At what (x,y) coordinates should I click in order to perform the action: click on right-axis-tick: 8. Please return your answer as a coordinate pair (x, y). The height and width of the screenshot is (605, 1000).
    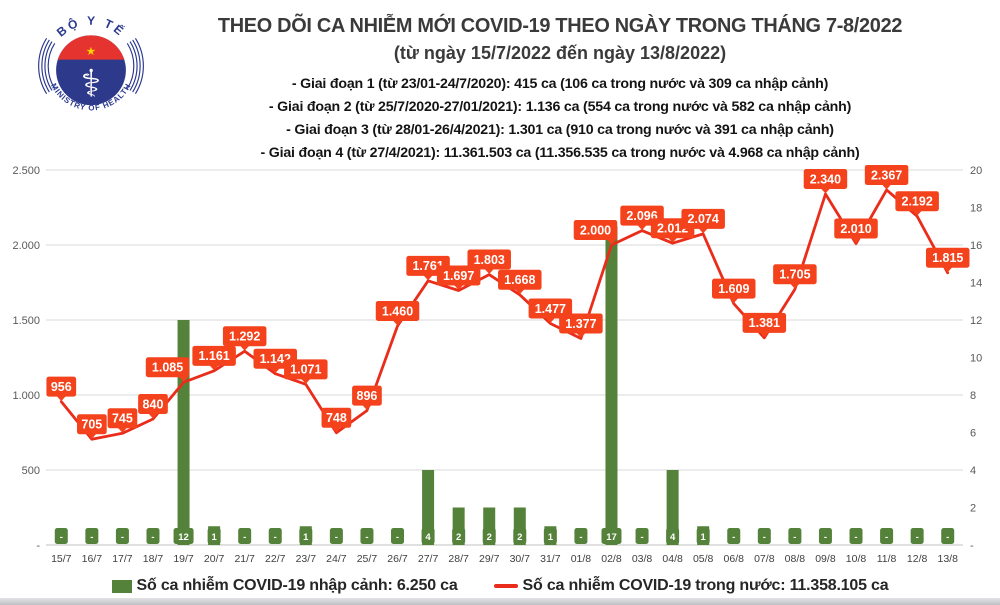
    Looking at the image, I should click on (973, 396).